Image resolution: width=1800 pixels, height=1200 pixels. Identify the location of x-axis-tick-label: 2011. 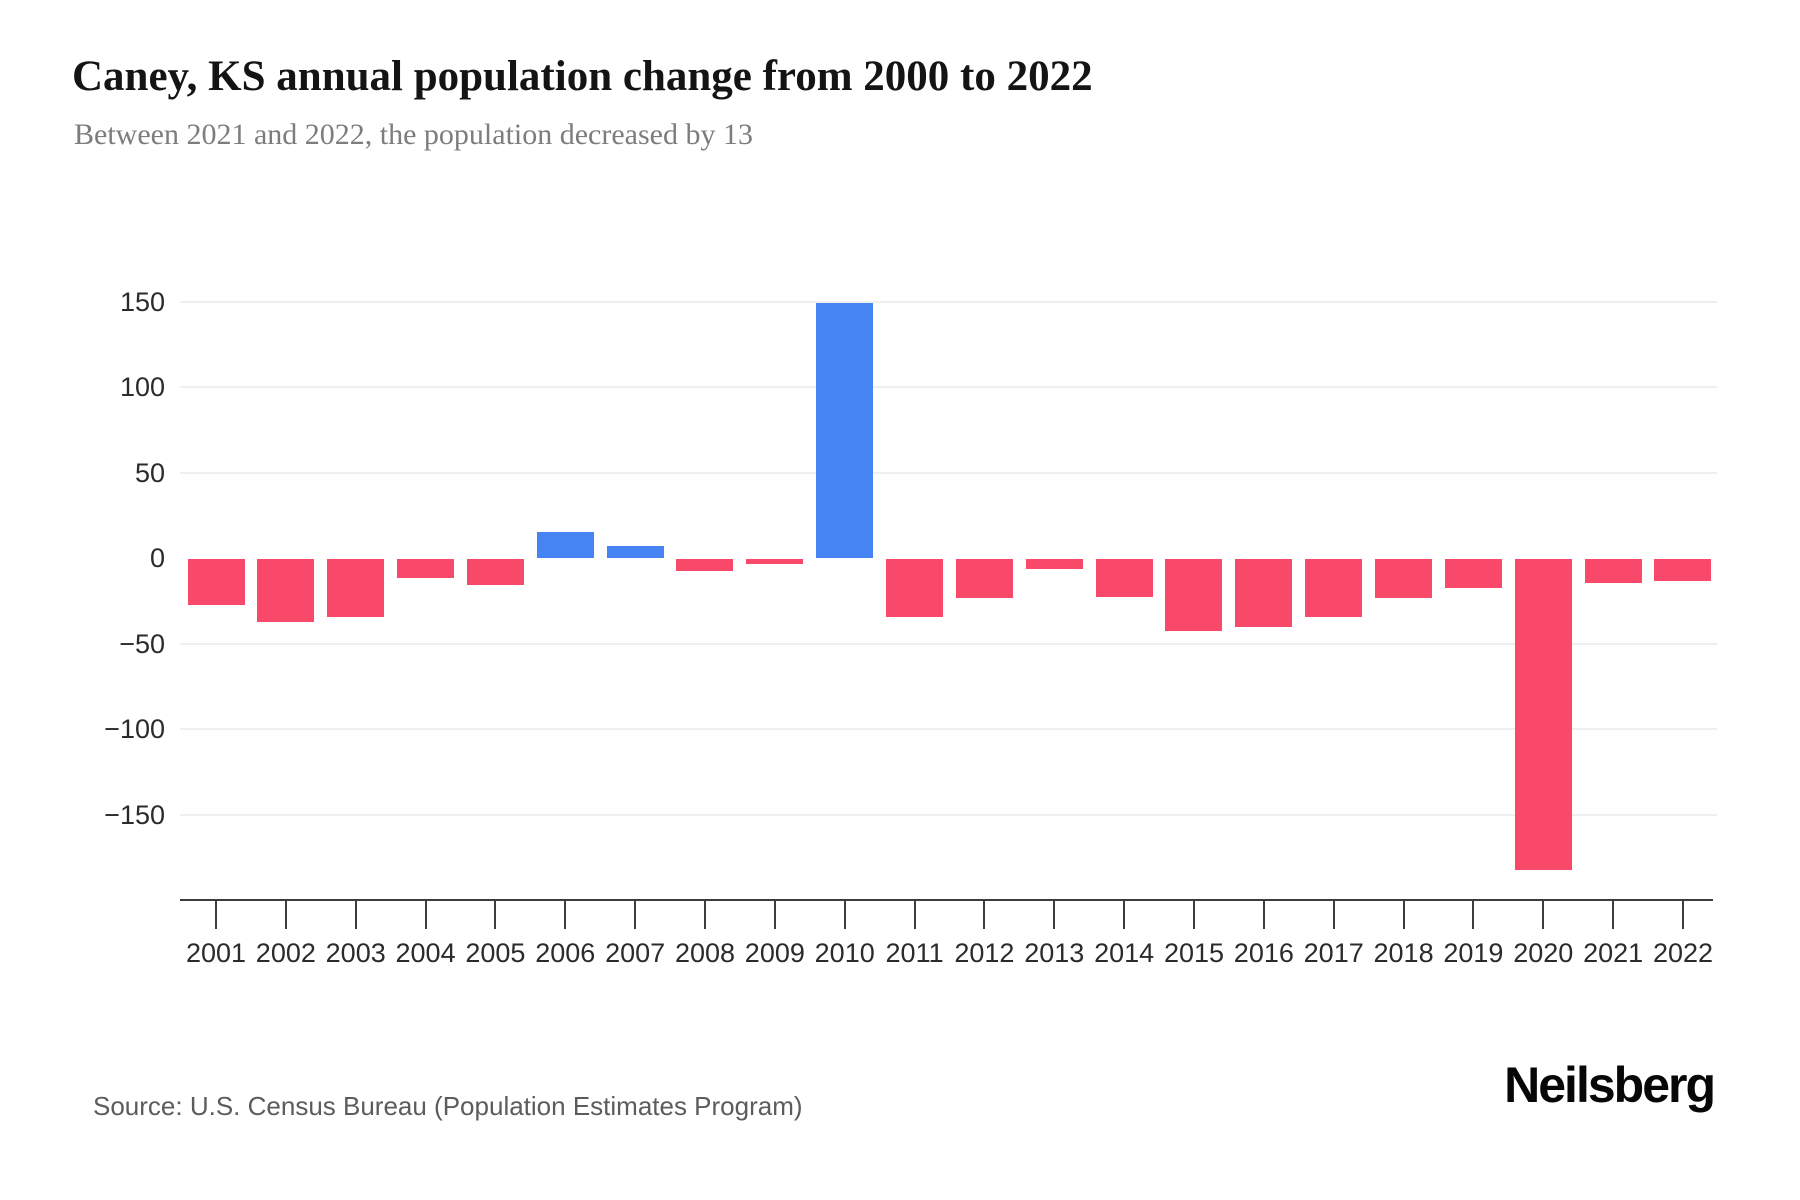
(914, 953).